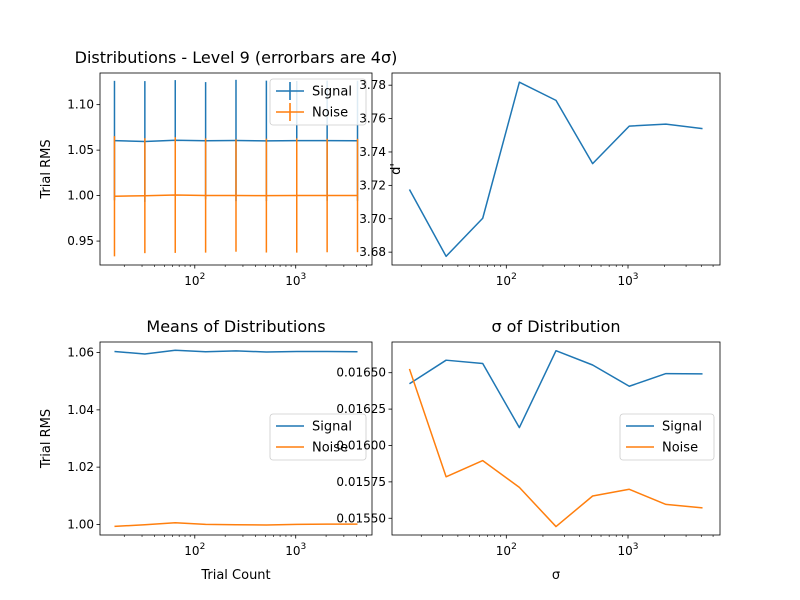 This screenshot has width=800, height=600. What do you see at coordinates (372, 185) in the screenshot?
I see `y-tick-label: 3.72` at bounding box center [372, 185].